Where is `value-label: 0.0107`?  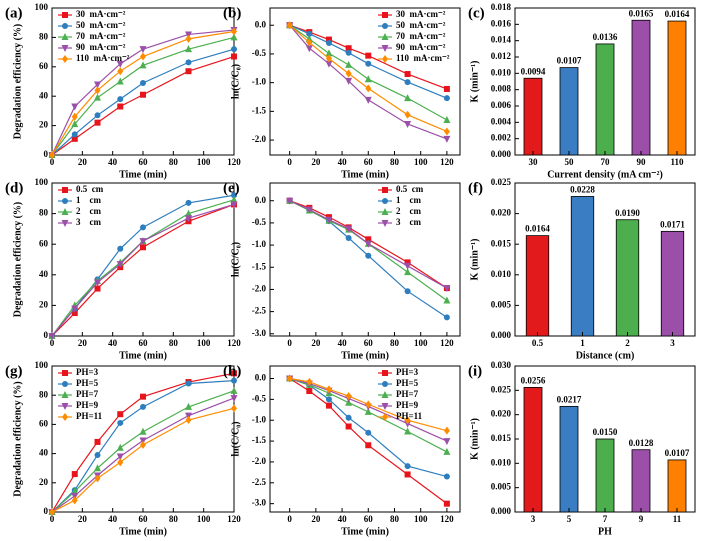 value-label: 0.0107 is located at coordinates (569, 61).